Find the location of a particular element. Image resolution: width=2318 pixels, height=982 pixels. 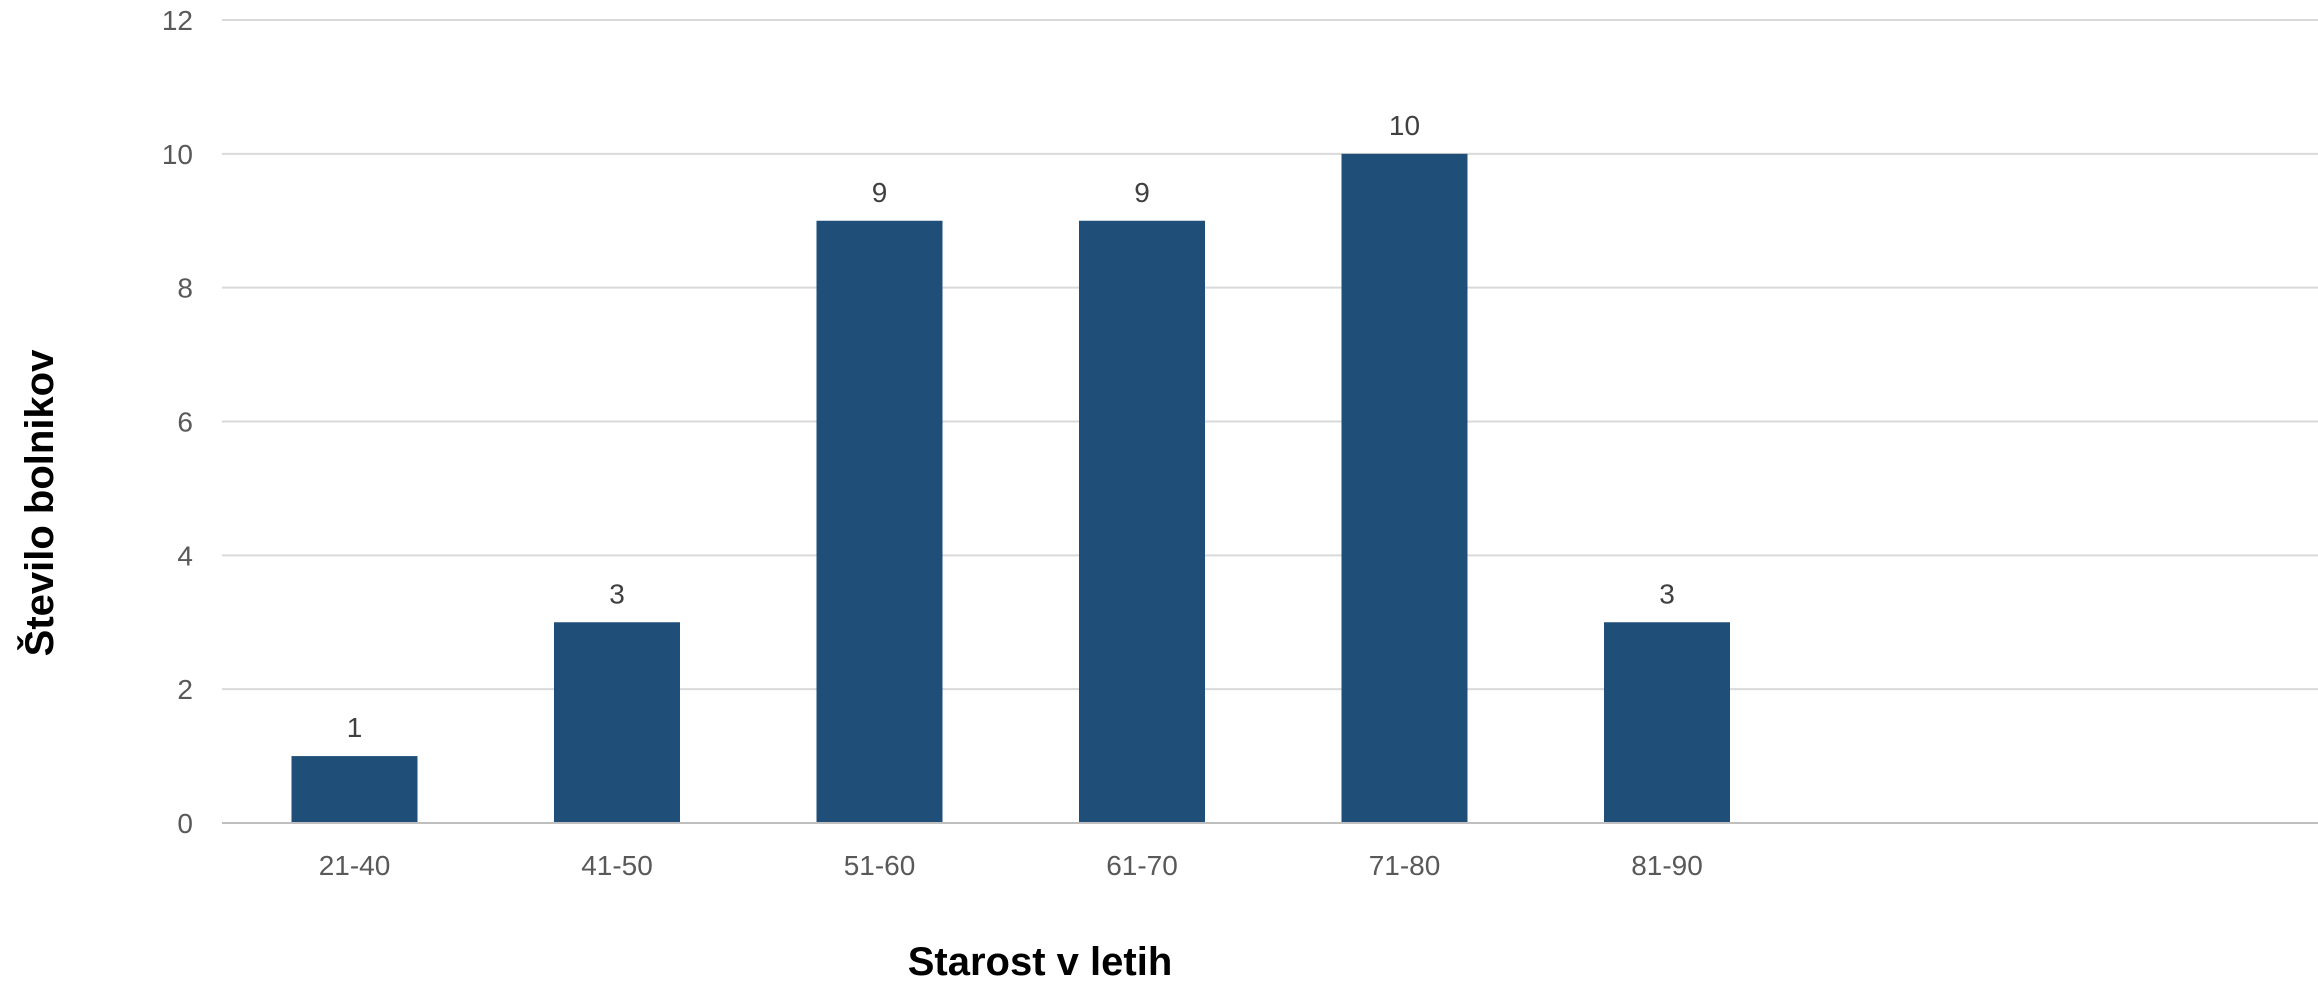

x-tick-label: 81-90 is located at coordinates (1667, 865).